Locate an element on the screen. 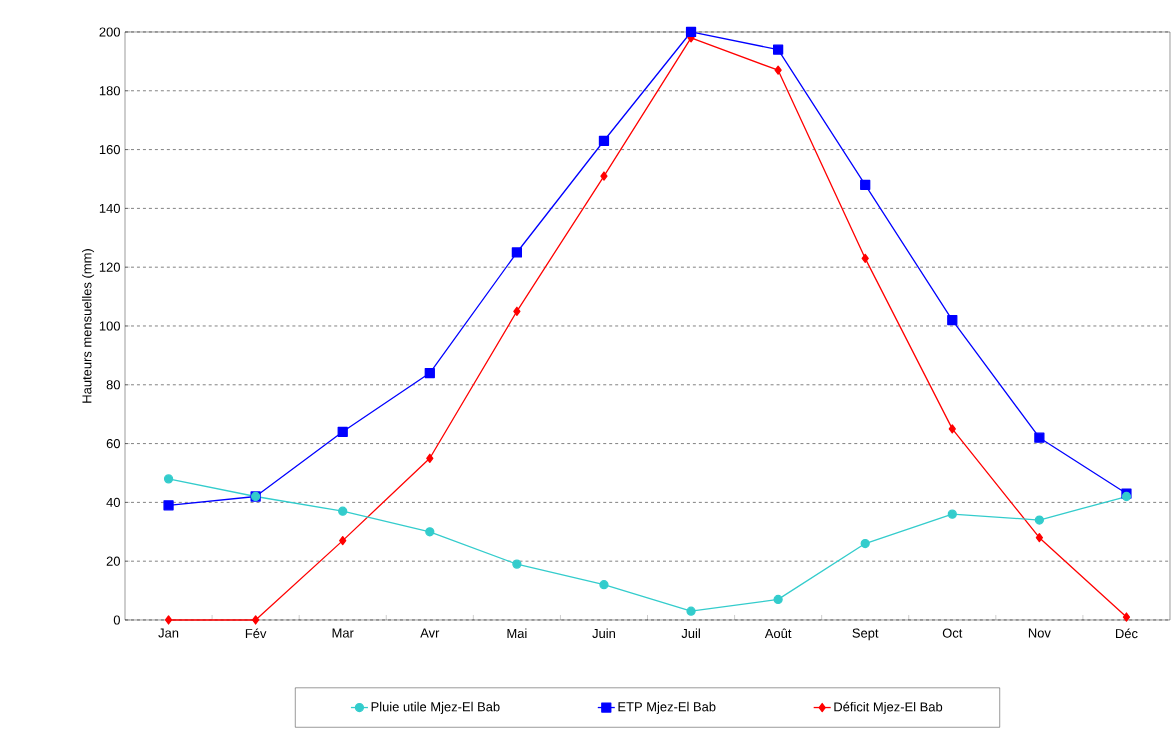  legend-label: ETP Mjez-El Bab is located at coordinates (667, 707).